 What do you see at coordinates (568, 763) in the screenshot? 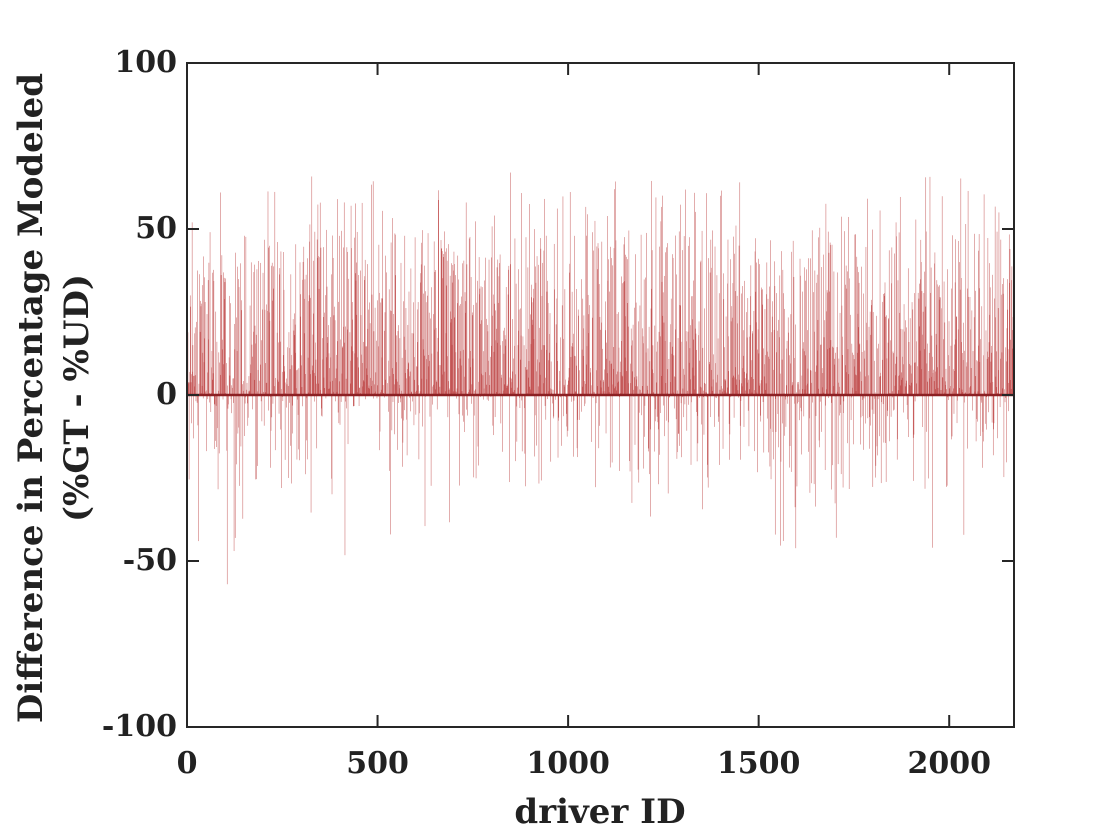
I see `x-tick-label-1000: 1000` at bounding box center [568, 763].